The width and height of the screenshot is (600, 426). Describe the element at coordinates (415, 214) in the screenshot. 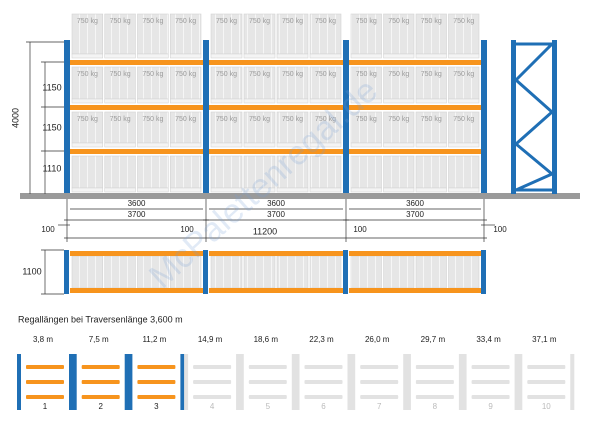

I see `bay-length: 3700` at that location.